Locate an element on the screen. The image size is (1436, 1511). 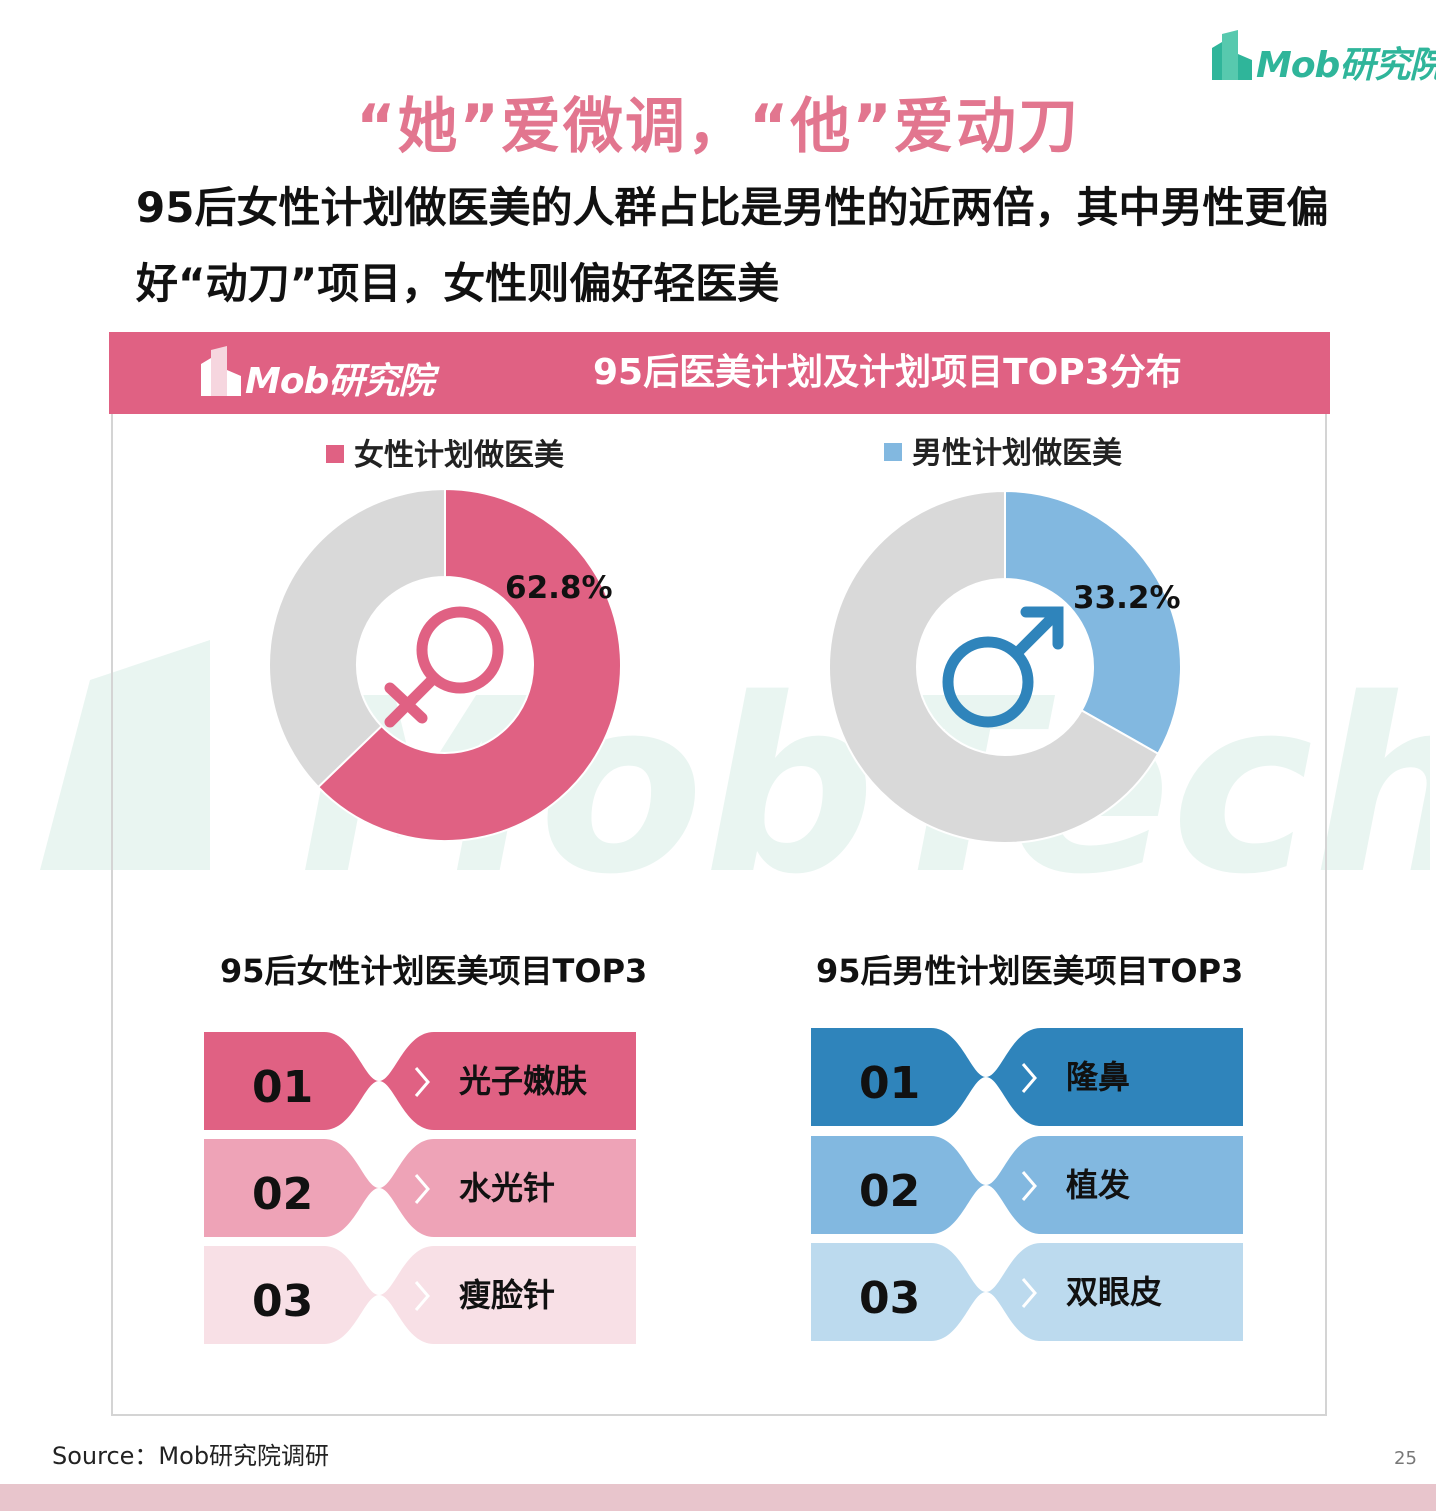
male-top3-title: 95后男性计划医美项目TOP3 is located at coordinates (1030, 971).